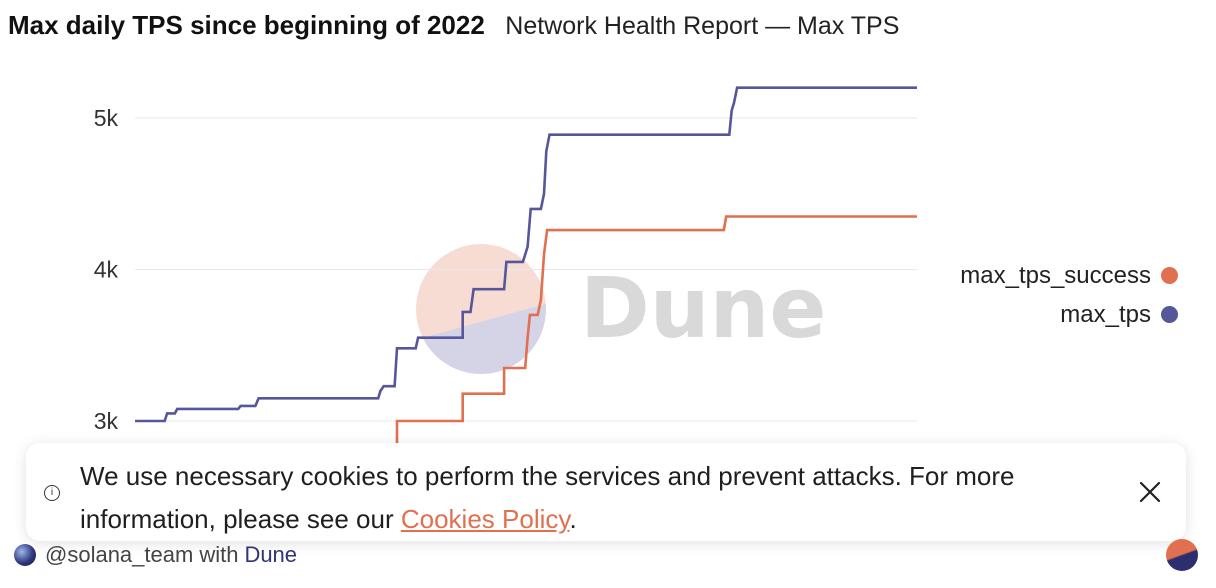 The width and height of the screenshot is (1216, 588). What do you see at coordinates (485, 519) in the screenshot?
I see `cookies-policy-link: Cookies Policy` at bounding box center [485, 519].